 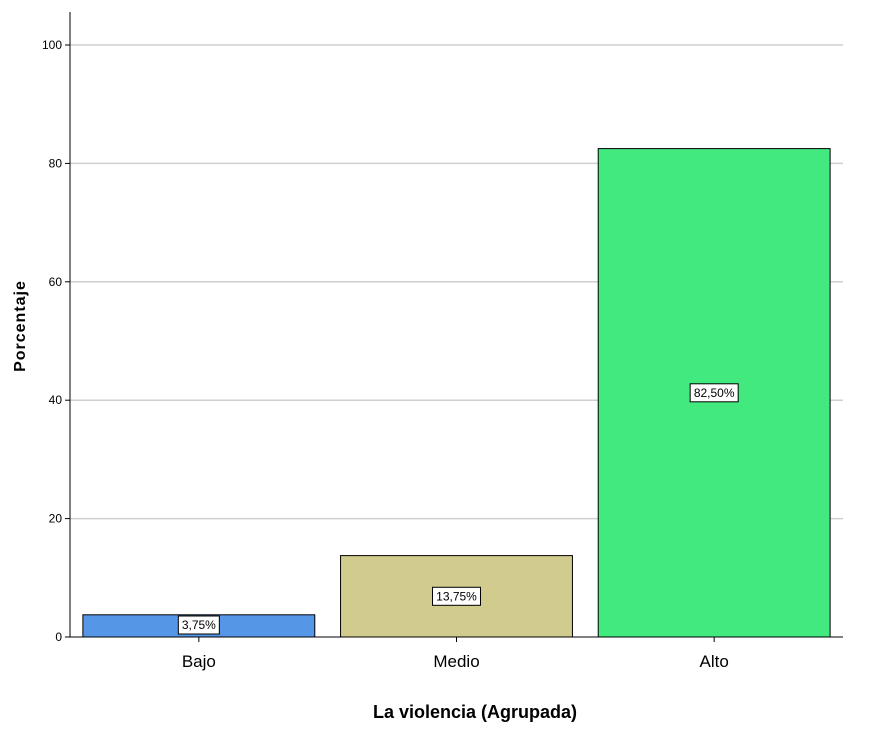 I want to click on y-tick-label: 20, so click(x=56, y=519).